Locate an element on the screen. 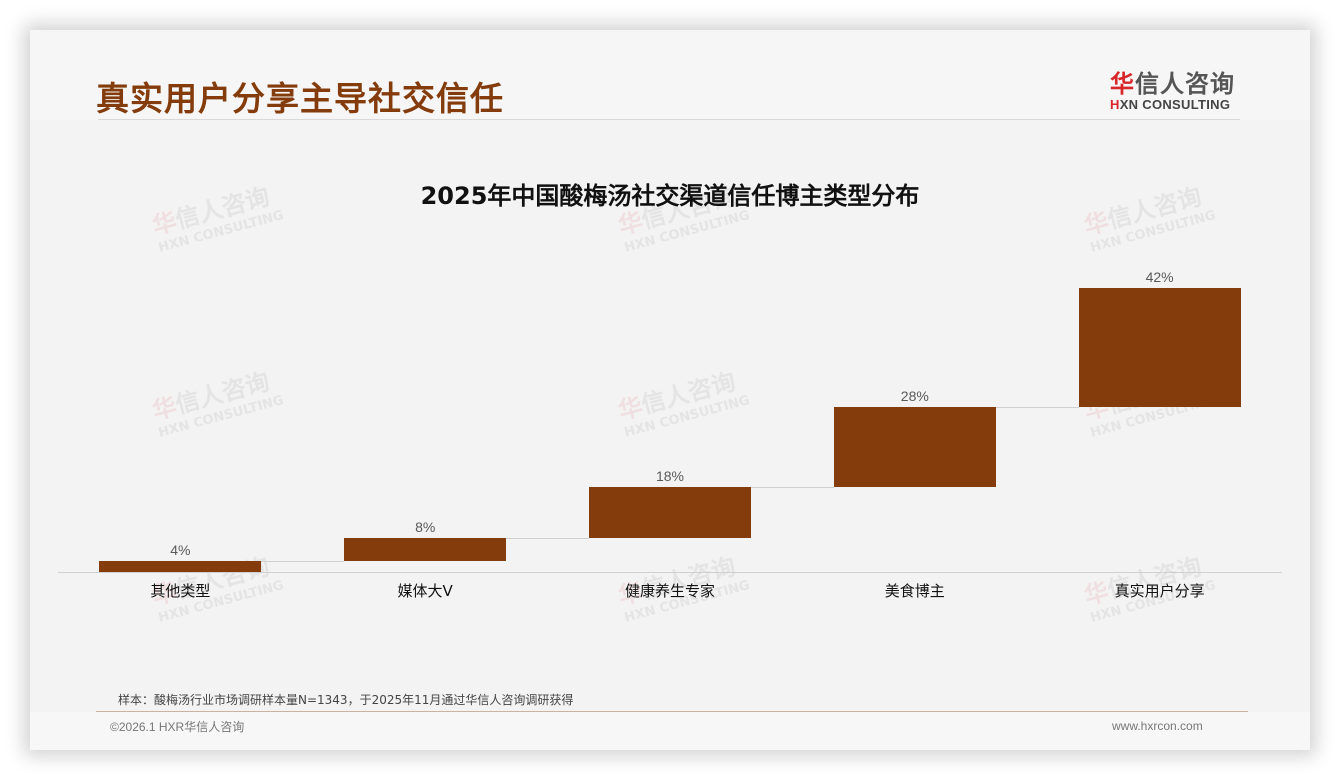 This screenshot has height=780, width=1340. logo-en-text: XN CONSULTING is located at coordinates (1175, 104).